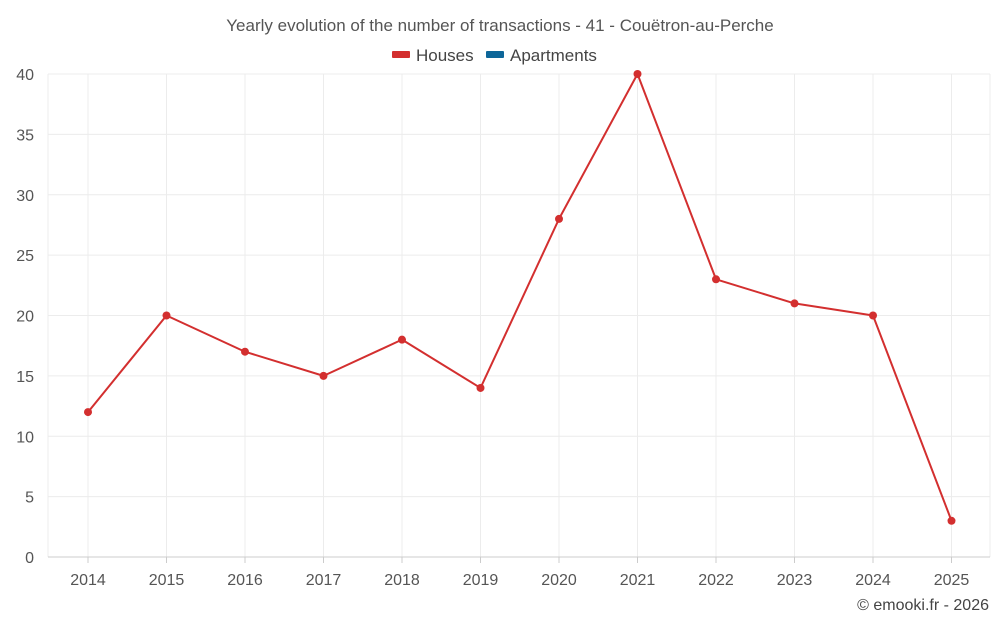 Image resolution: width=1000 pixels, height=630 pixels. What do you see at coordinates (795, 580) in the screenshot?
I see `x-tick-label: 2023` at bounding box center [795, 580].